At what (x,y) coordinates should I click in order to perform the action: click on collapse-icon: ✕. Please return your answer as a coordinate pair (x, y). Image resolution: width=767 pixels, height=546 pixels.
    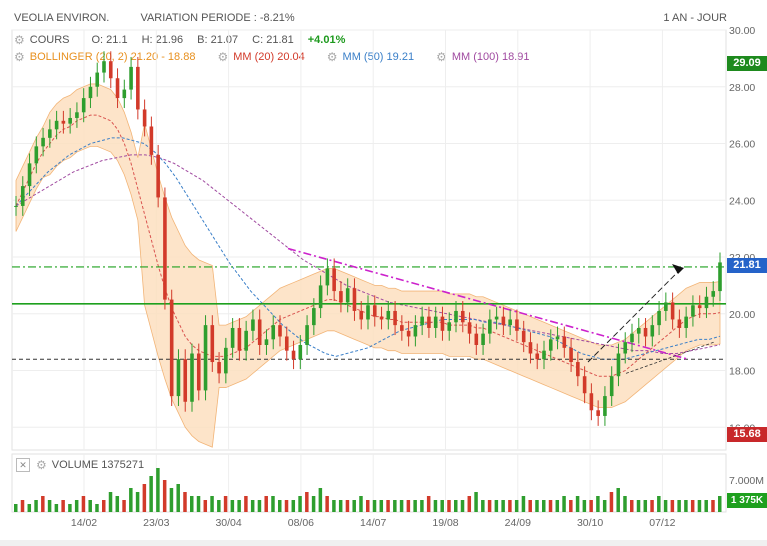
    Looking at the image, I should click on (23, 465).